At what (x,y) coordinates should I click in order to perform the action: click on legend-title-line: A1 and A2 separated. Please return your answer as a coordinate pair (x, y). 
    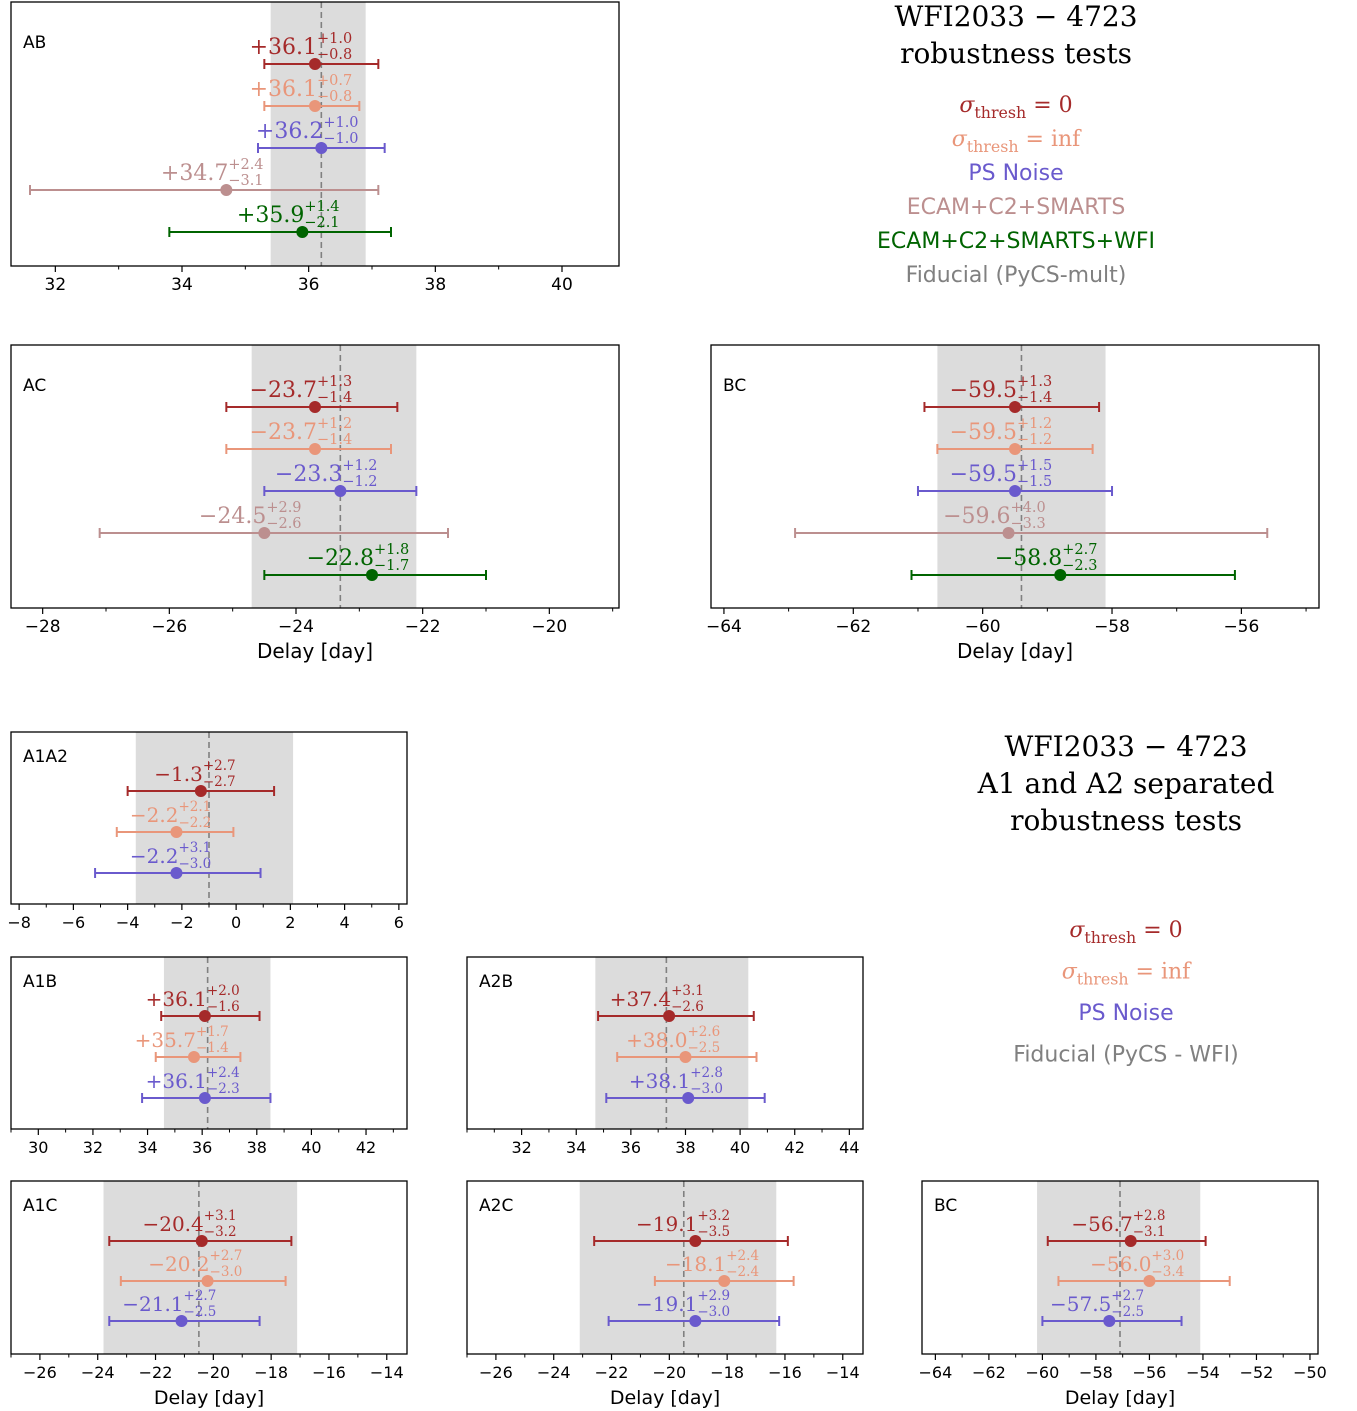
    Looking at the image, I should click on (1126, 783).